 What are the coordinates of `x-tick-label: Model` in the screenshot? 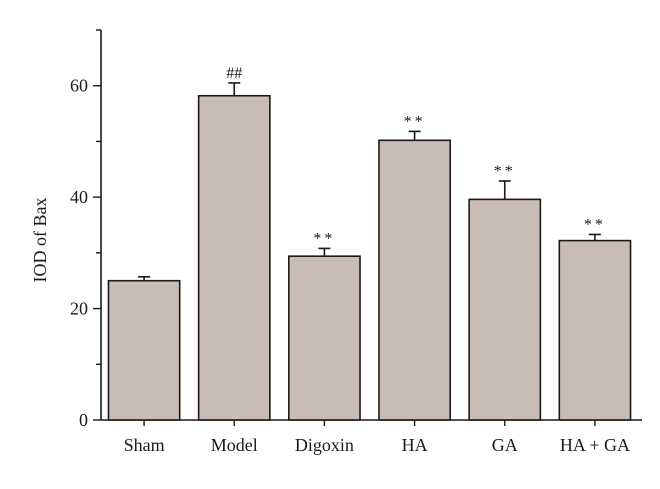 It's located at (234, 445).